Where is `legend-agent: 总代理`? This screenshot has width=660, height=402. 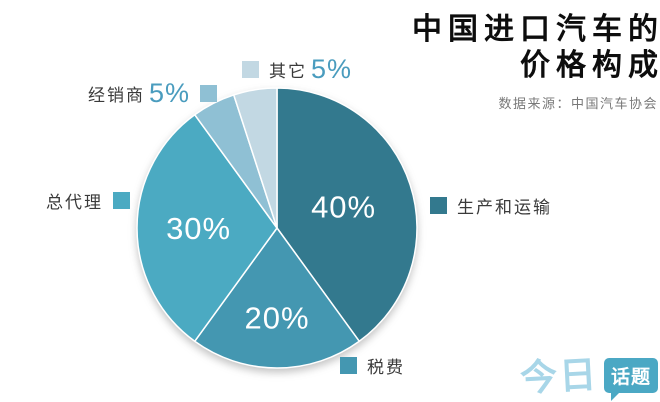 legend-agent: 总代理 is located at coordinates (88, 200).